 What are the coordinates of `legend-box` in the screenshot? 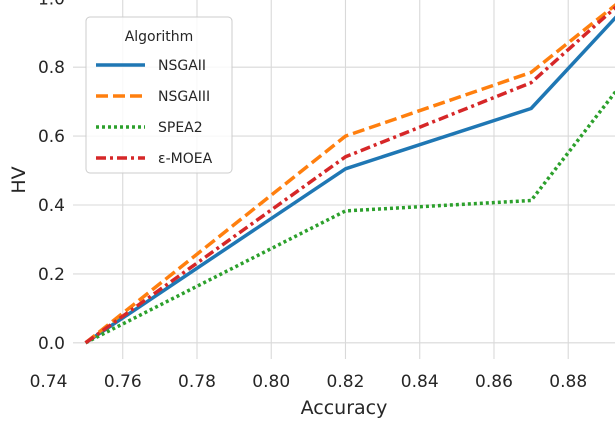 It's located at (159, 95).